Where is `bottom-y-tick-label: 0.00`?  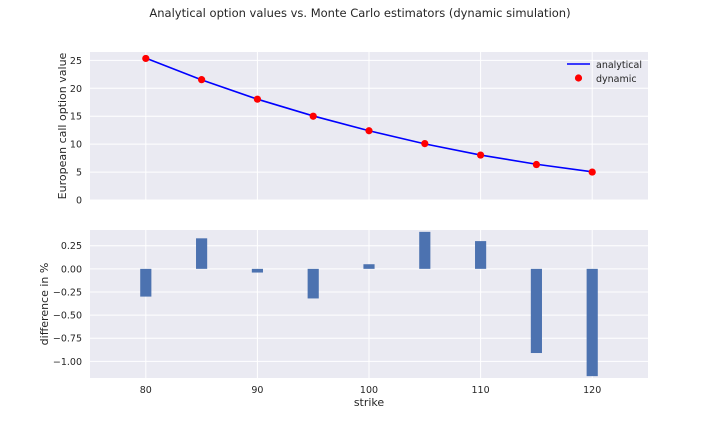 bottom-y-tick-label: 0.00 is located at coordinates (71, 269).